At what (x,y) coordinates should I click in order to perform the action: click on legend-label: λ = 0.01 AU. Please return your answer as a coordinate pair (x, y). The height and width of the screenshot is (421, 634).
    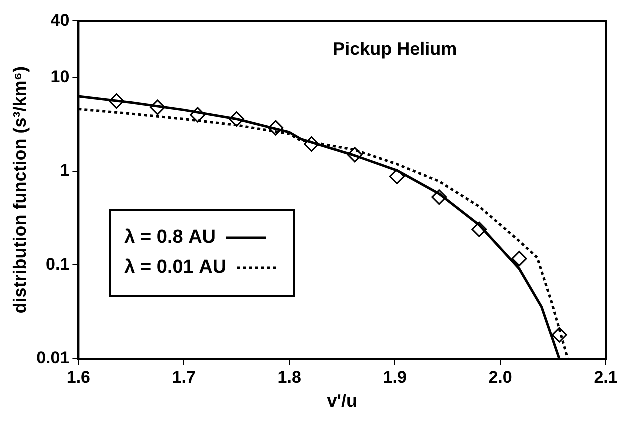
    Looking at the image, I should click on (175, 268).